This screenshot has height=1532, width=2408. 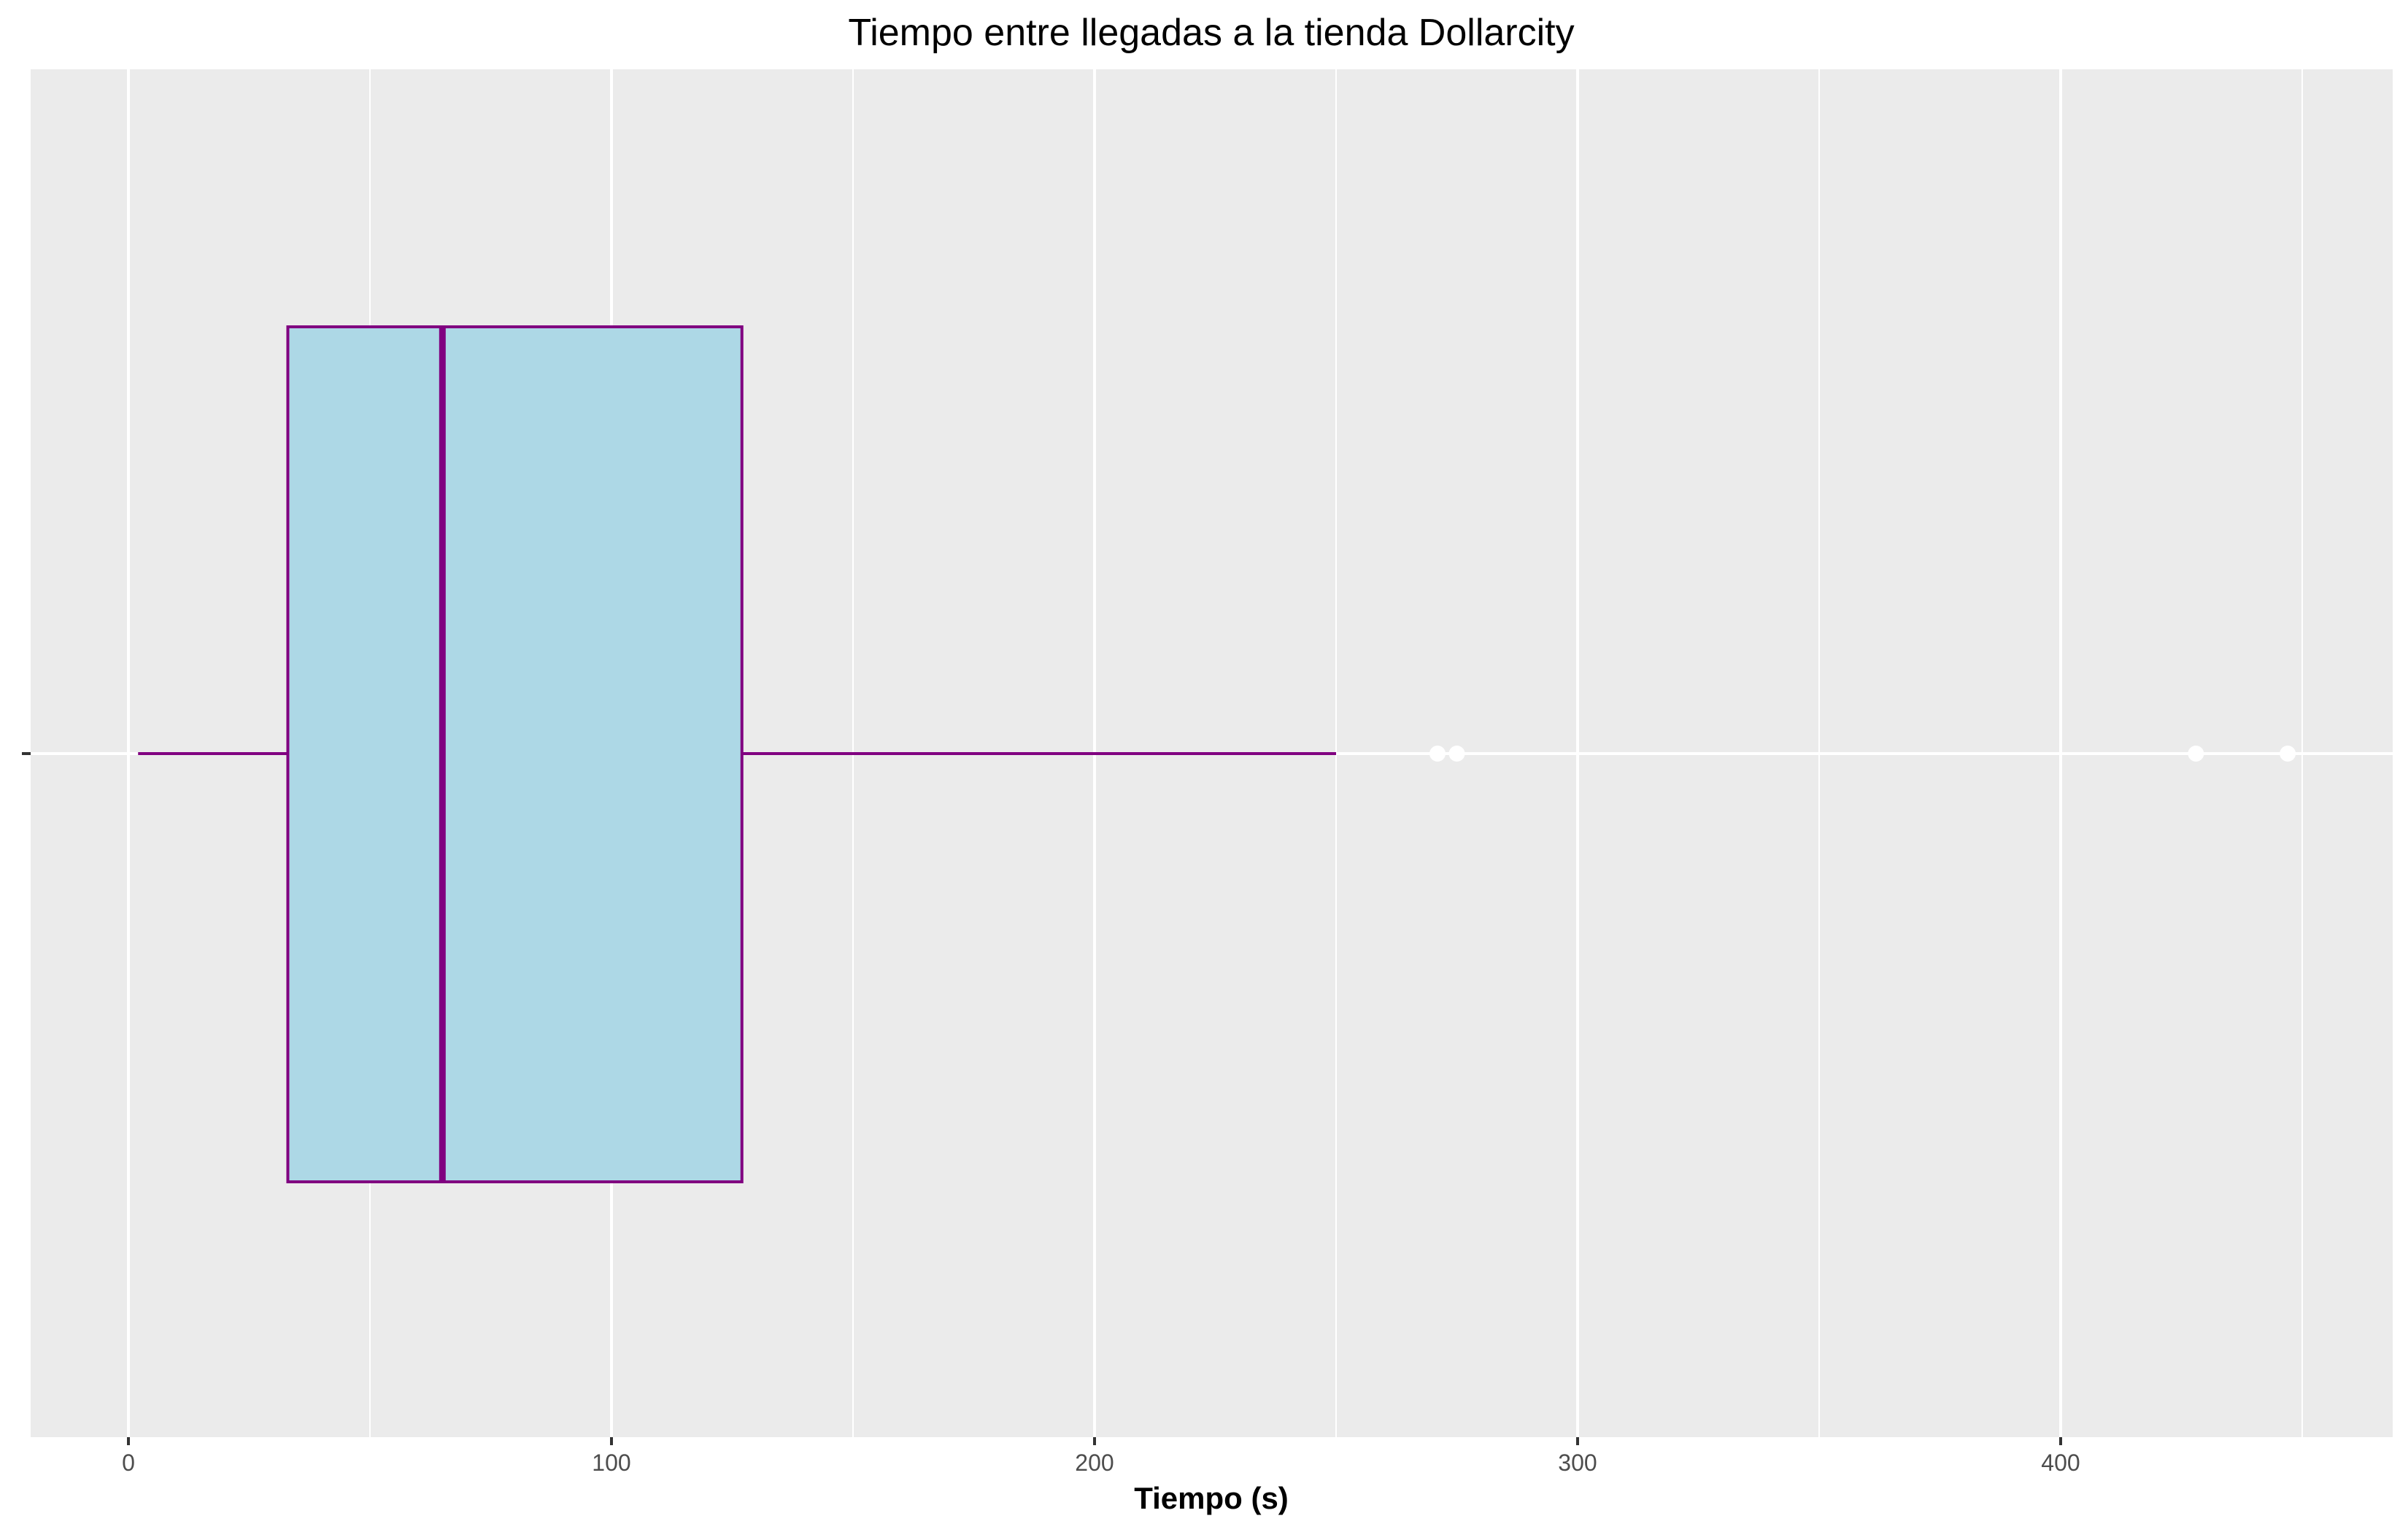 I want to click on outliers, so click(x=1862, y=754).